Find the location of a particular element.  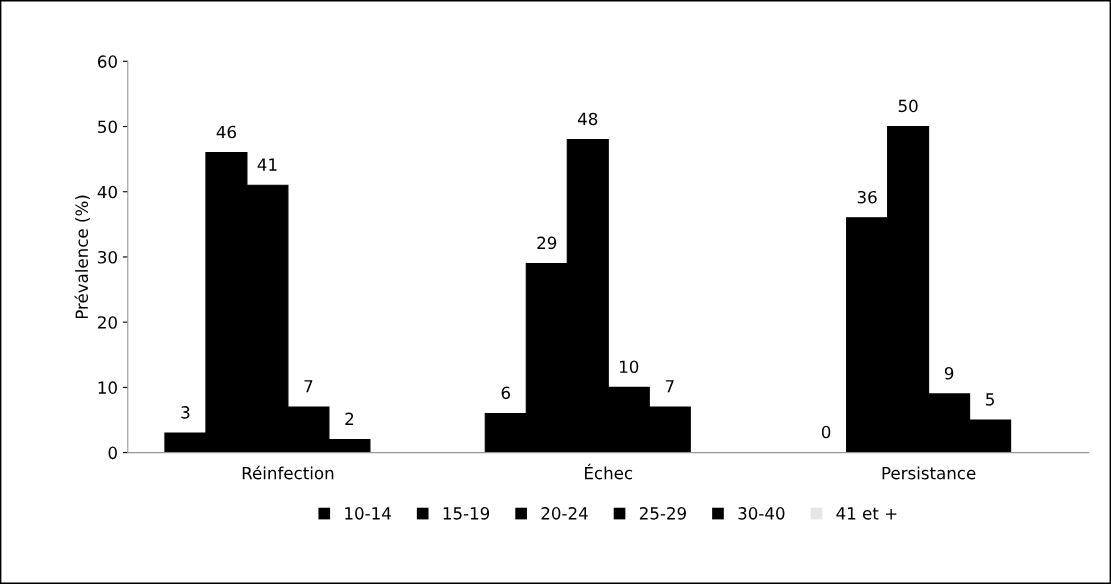

data-label: 50 is located at coordinates (908, 106).